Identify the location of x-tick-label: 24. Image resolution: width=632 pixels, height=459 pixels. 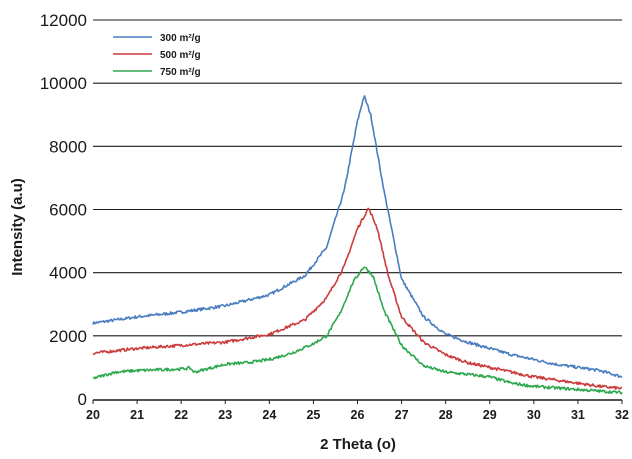
(269, 415).